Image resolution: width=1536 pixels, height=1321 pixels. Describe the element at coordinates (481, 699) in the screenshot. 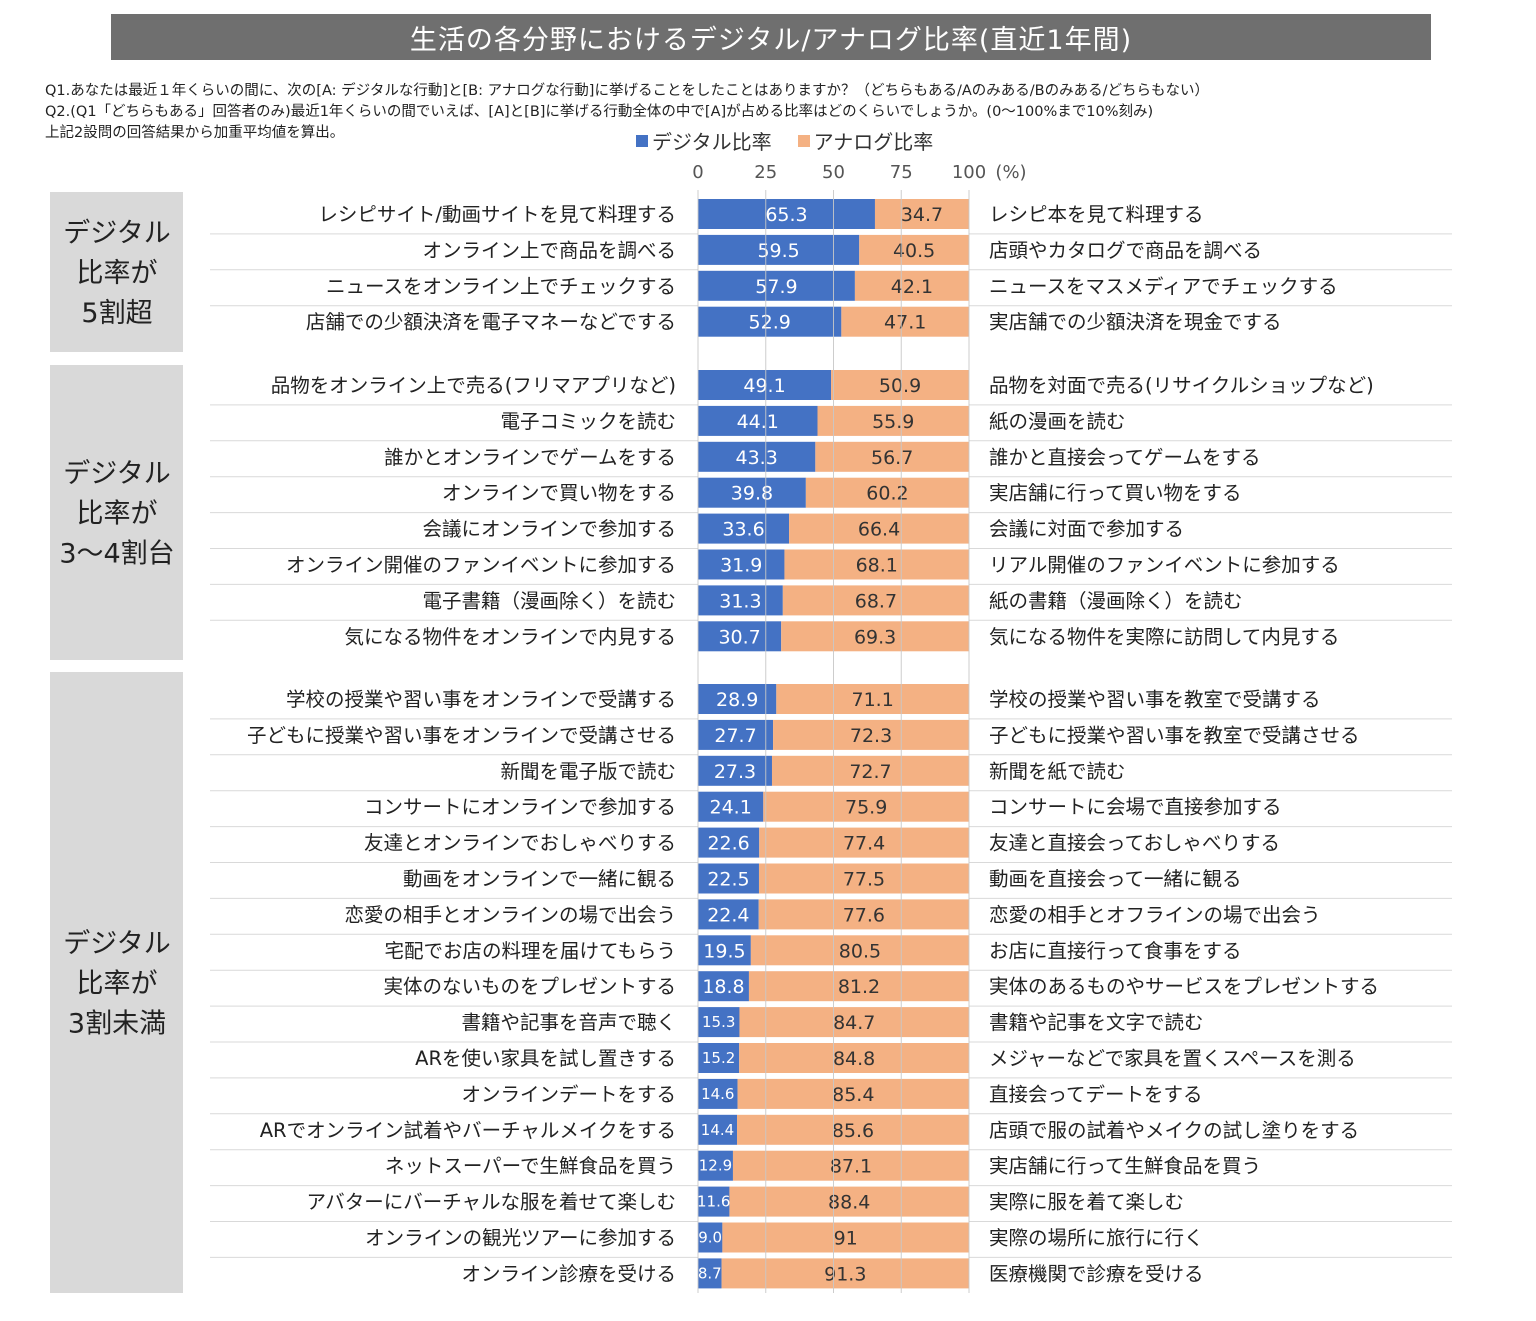

I see `digital-activity-label: 学校の授業や習い事をオンラインで受講する` at that location.